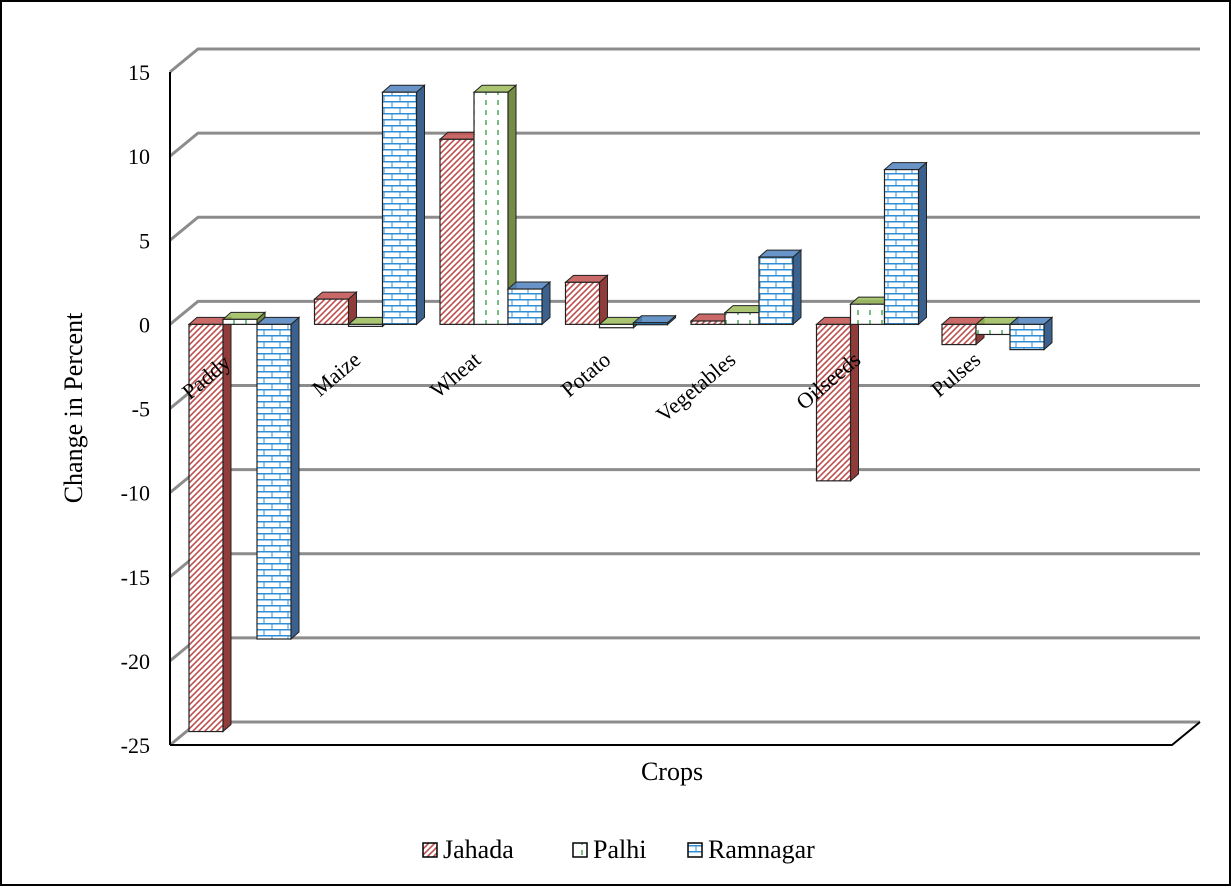 The image size is (1231, 891). I want to click on y-tick-label: -5, so click(141, 409).